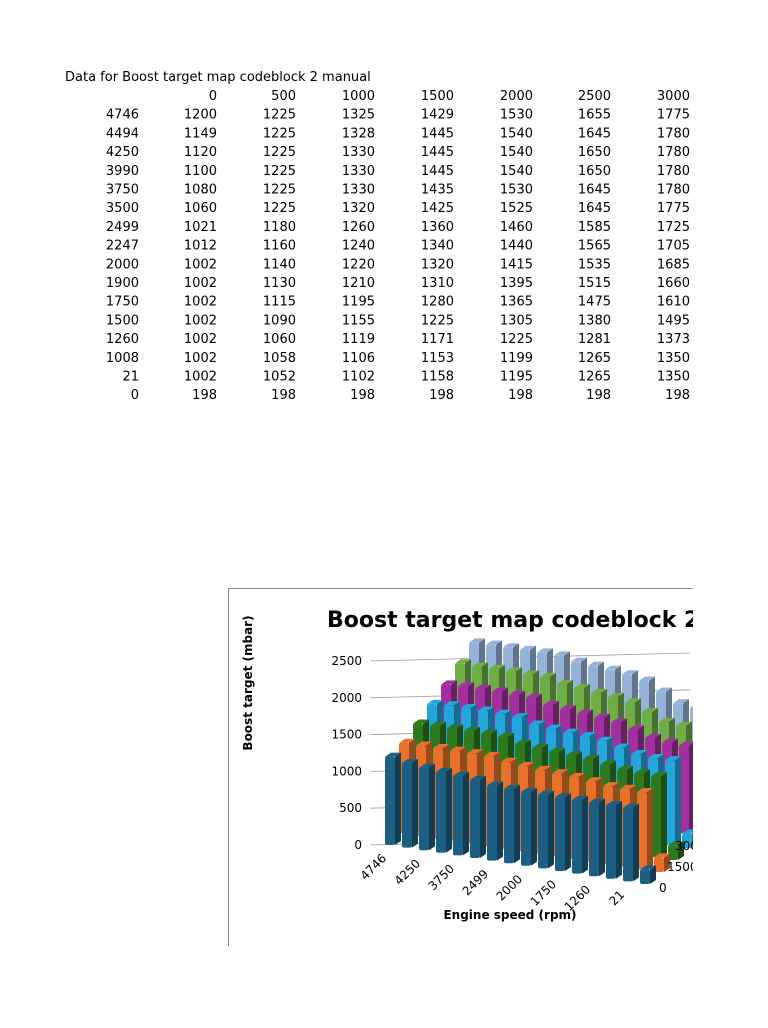 This screenshot has height=1028, width=768. What do you see at coordinates (437, 152) in the screenshot?
I see `table-cell: 1445` at bounding box center [437, 152].